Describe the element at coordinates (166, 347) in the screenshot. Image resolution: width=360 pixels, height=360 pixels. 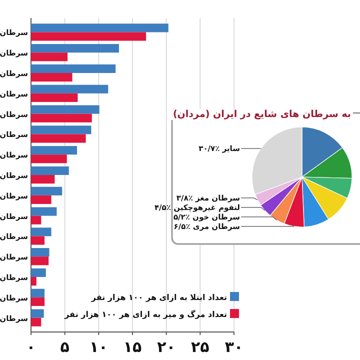
I see `x-tick-label: ۲۰` at that location.